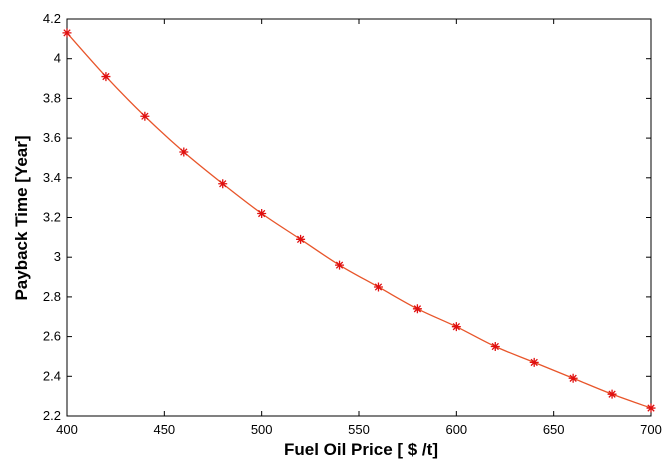 The height and width of the screenshot is (463, 663). What do you see at coordinates (52, 18) in the screenshot?
I see `y-tick-label: 4.2` at bounding box center [52, 18].